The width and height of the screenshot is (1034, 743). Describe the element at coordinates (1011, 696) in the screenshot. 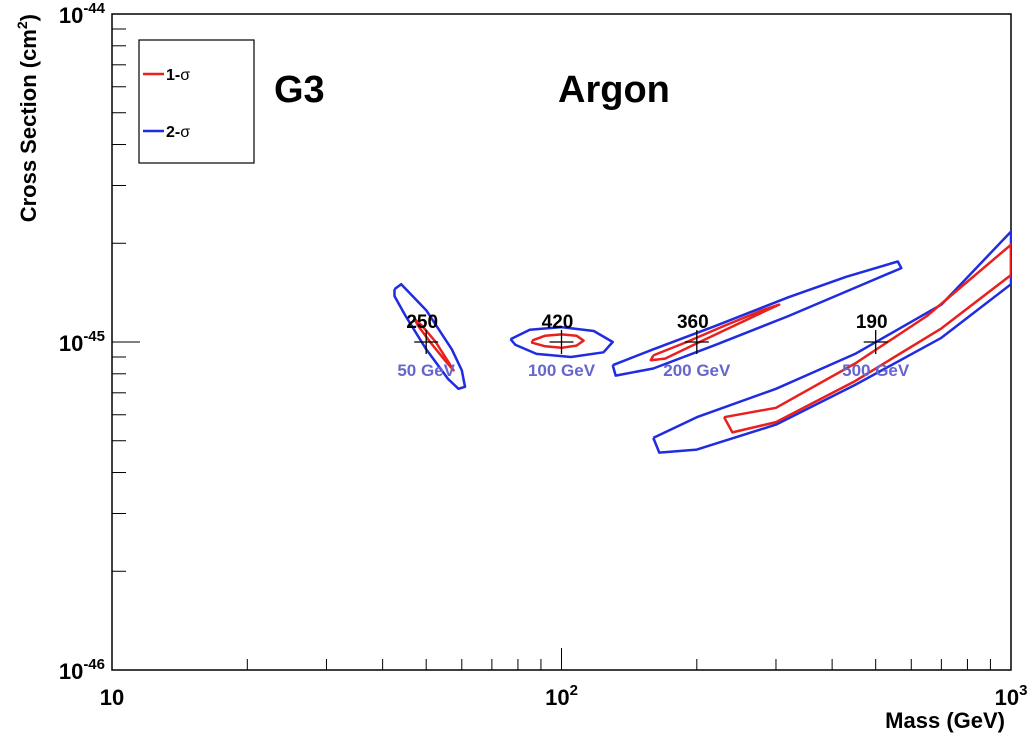

I see `x-tick-label: 10³` at that location.